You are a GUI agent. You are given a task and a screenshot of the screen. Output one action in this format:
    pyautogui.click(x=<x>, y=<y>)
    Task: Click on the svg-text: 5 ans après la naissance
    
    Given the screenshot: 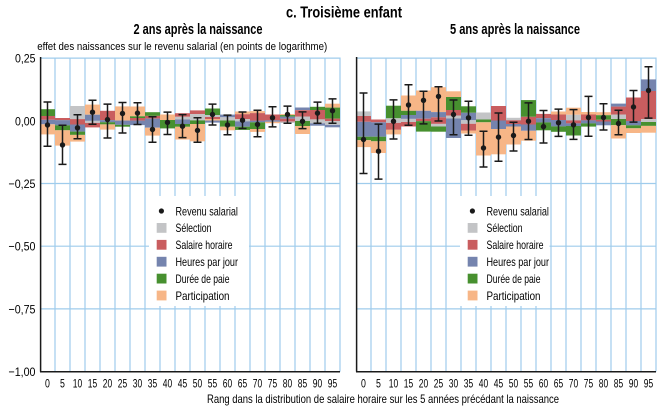 What is the action you would take?
    pyautogui.click(x=515, y=30)
    